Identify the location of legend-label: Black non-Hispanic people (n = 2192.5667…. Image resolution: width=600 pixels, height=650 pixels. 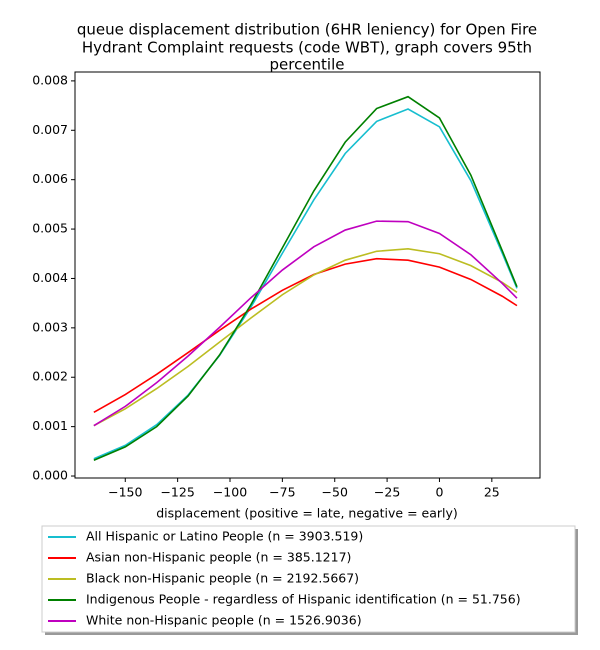
(222, 578).